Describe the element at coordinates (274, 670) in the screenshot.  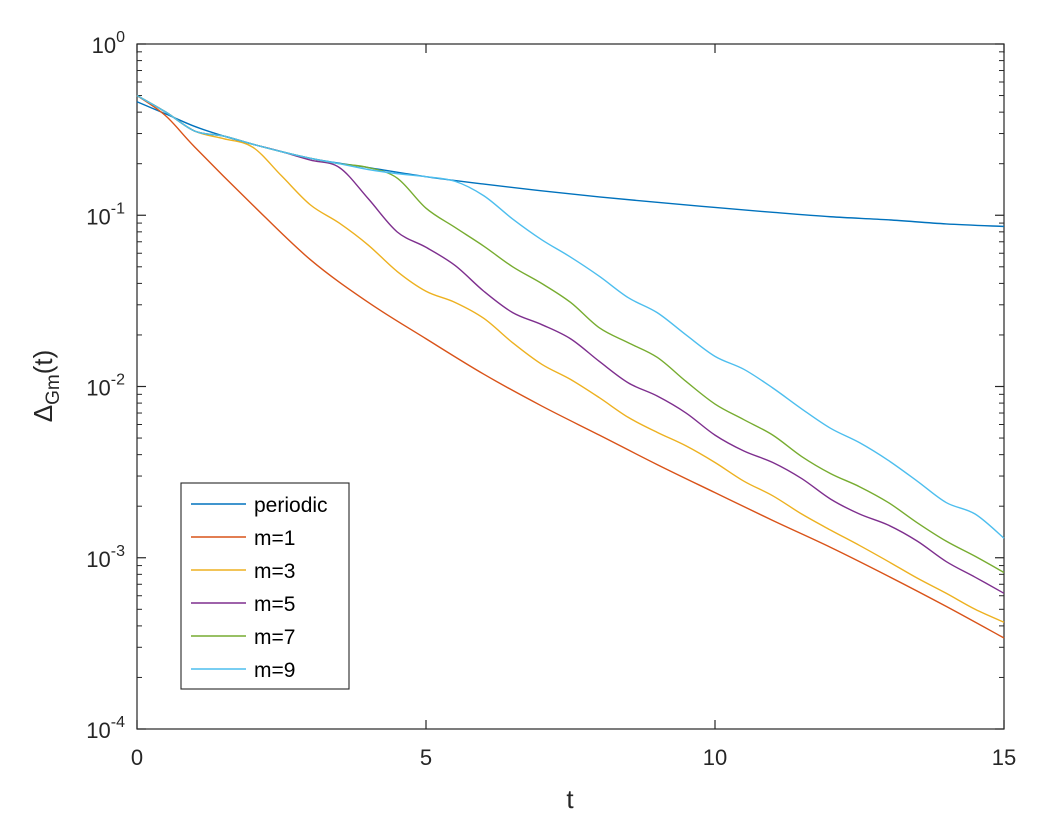
I see `legend-label: m=9` at that location.